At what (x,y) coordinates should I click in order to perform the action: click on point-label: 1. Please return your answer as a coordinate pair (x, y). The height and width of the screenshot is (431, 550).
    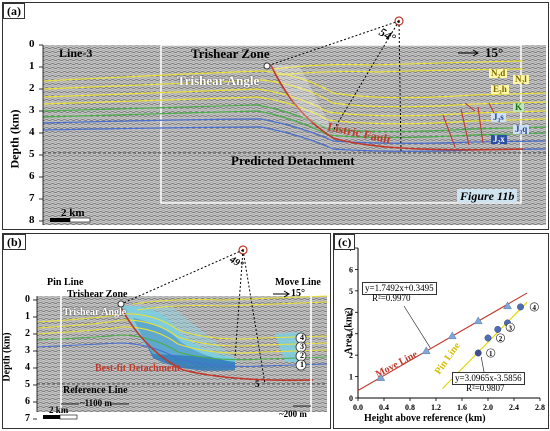
    Looking at the image, I should click on (491, 354).